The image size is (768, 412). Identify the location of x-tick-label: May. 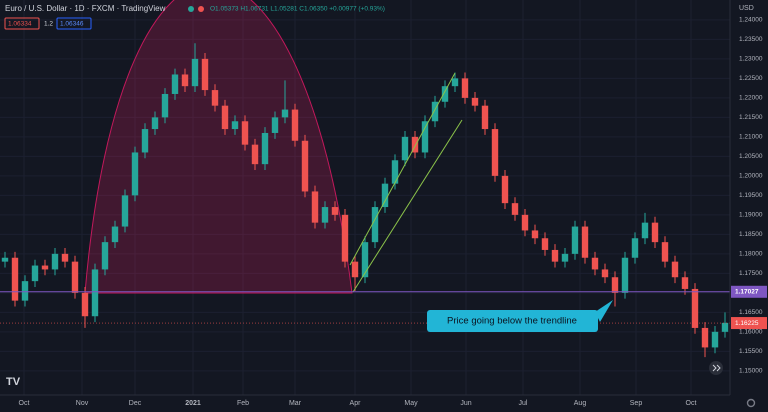
(411, 403).